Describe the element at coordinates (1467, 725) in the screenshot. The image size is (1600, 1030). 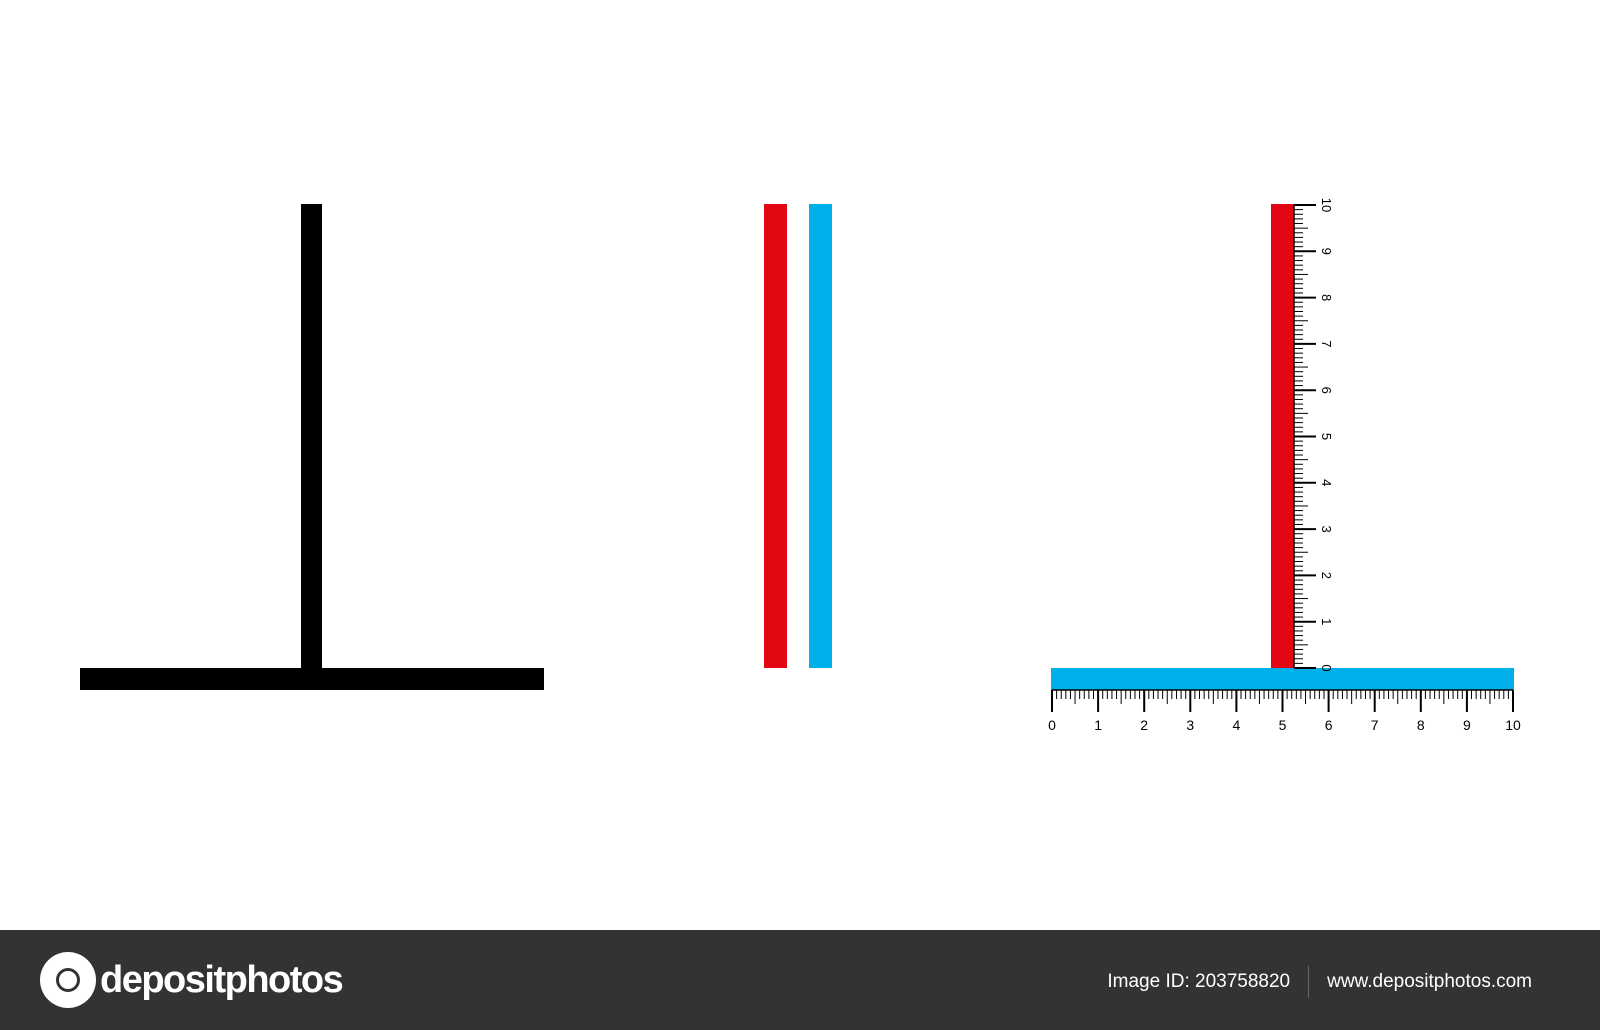
I see `horizontal-ruler-label: 9` at that location.